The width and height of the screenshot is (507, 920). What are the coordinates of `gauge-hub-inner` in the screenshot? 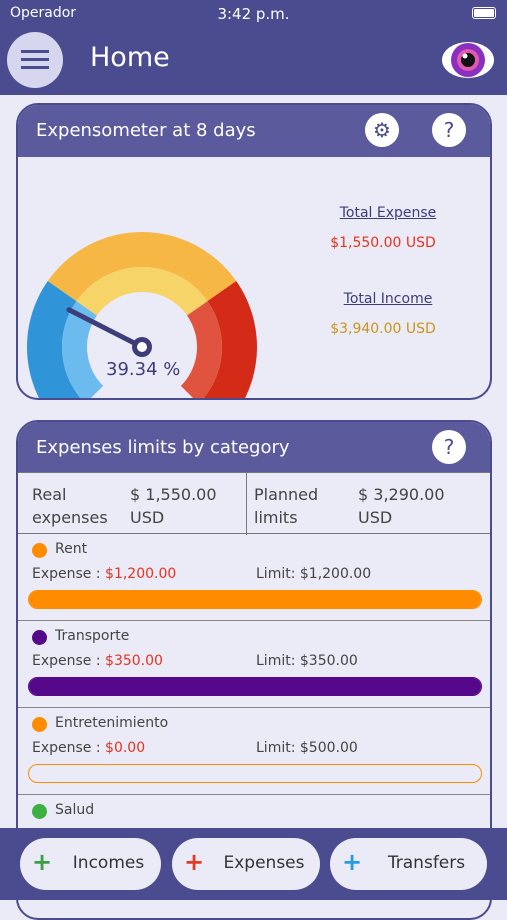 It's located at (142, 347).